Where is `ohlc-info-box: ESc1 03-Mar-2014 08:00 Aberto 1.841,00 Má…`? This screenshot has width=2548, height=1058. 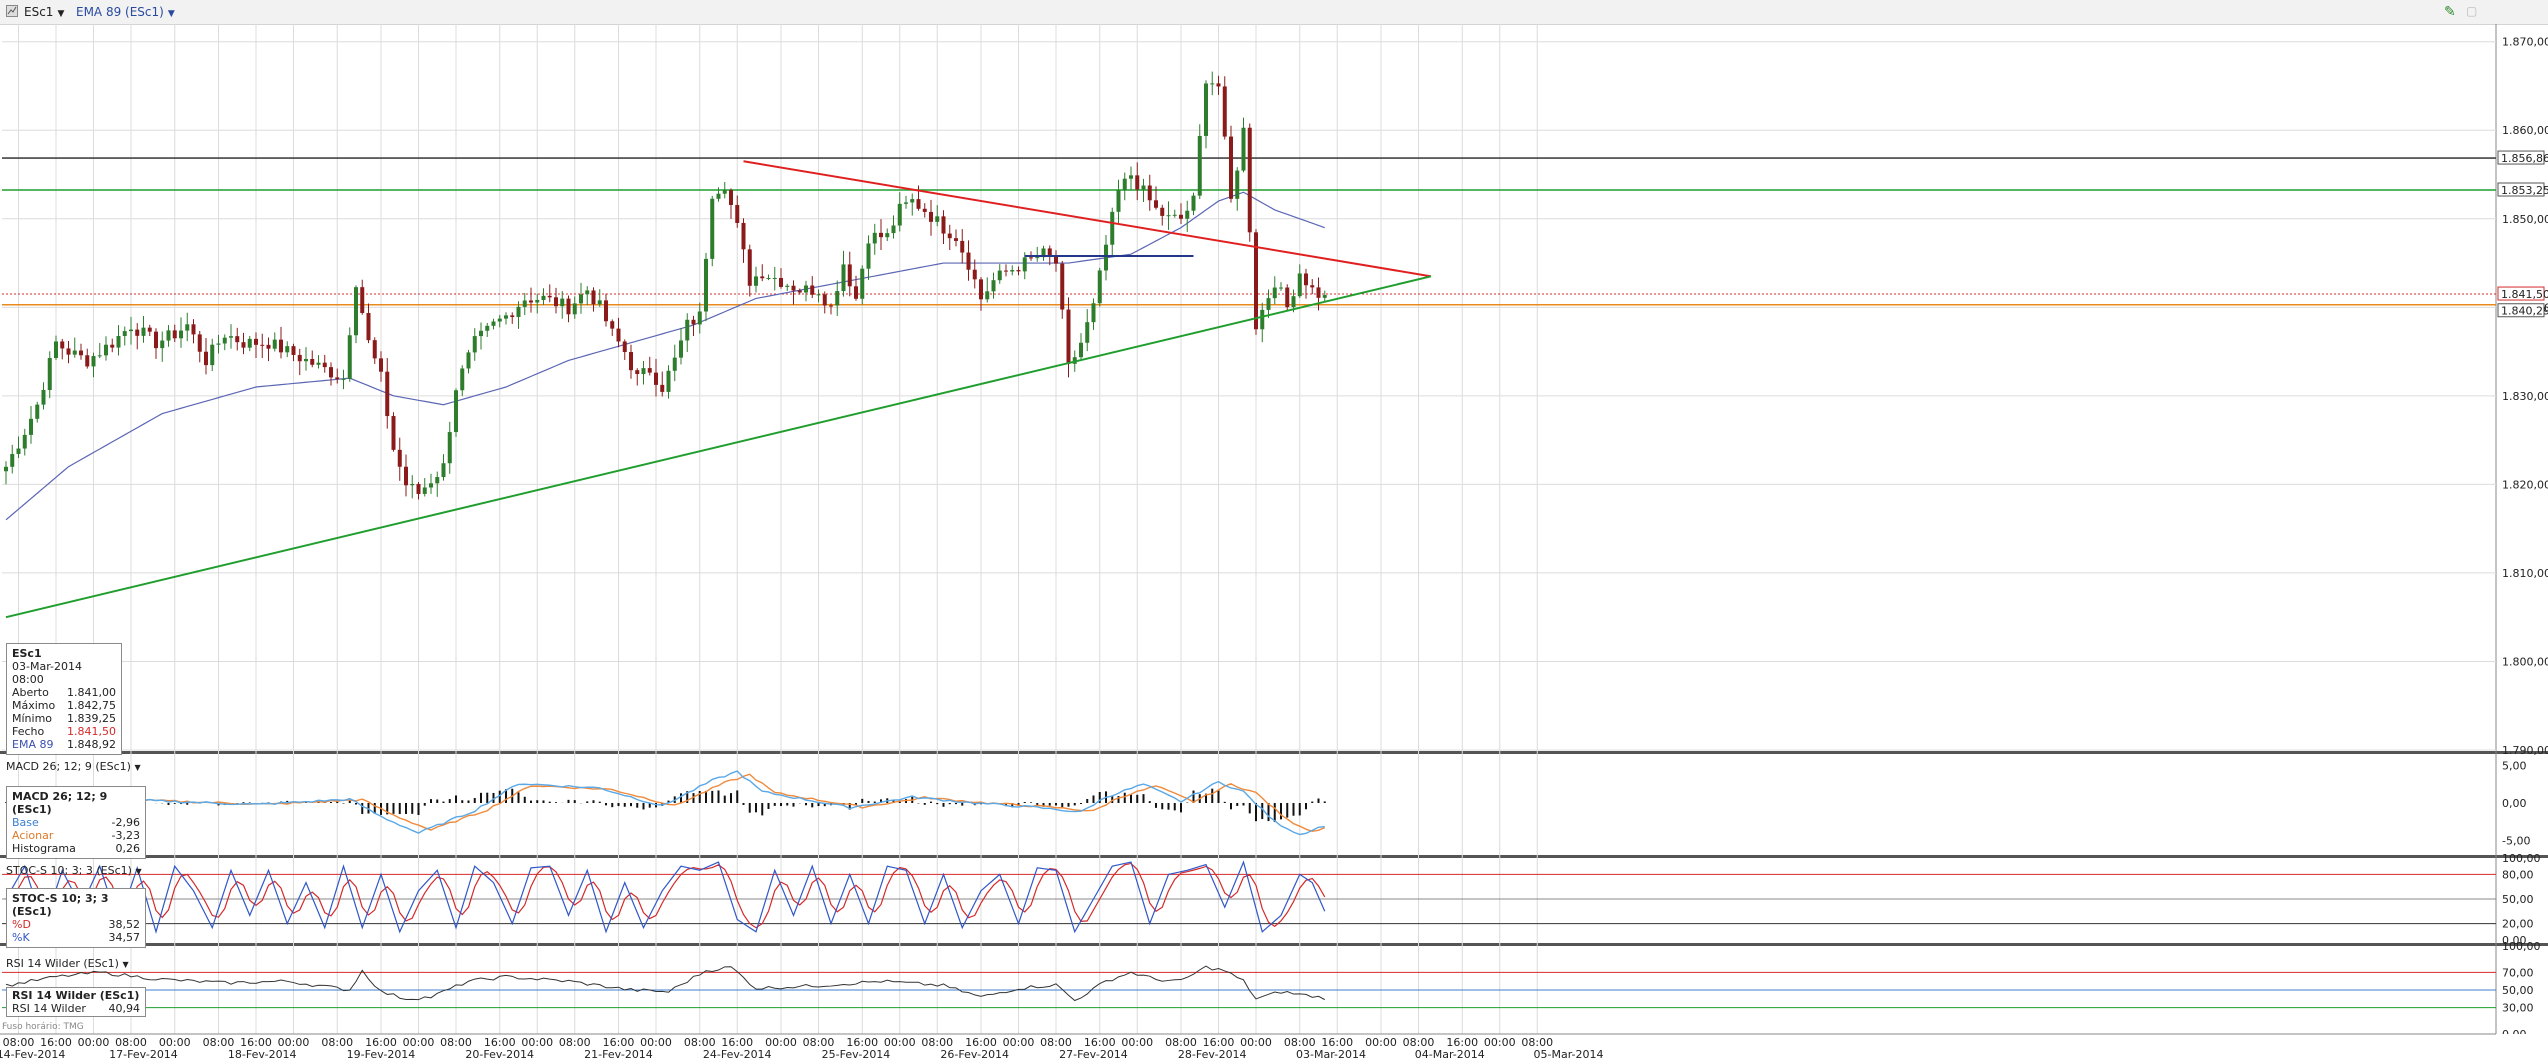
ohlc-info-box: ESc1 03-Mar-2014 08:00 Aberto 1.841,00 Má… is located at coordinates (64, 699).